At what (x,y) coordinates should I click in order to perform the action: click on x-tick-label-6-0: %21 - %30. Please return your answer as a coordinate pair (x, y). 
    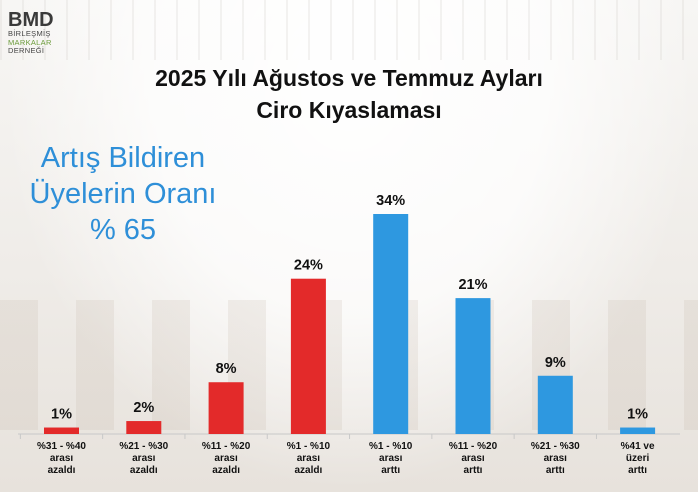
    Looking at the image, I should click on (555, 446).